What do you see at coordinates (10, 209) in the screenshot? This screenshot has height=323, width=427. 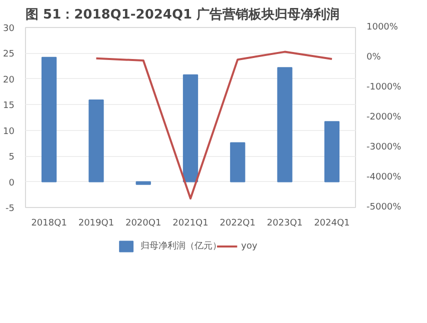 I see `y-tick-label: -5` at bounding box center [10, 209].